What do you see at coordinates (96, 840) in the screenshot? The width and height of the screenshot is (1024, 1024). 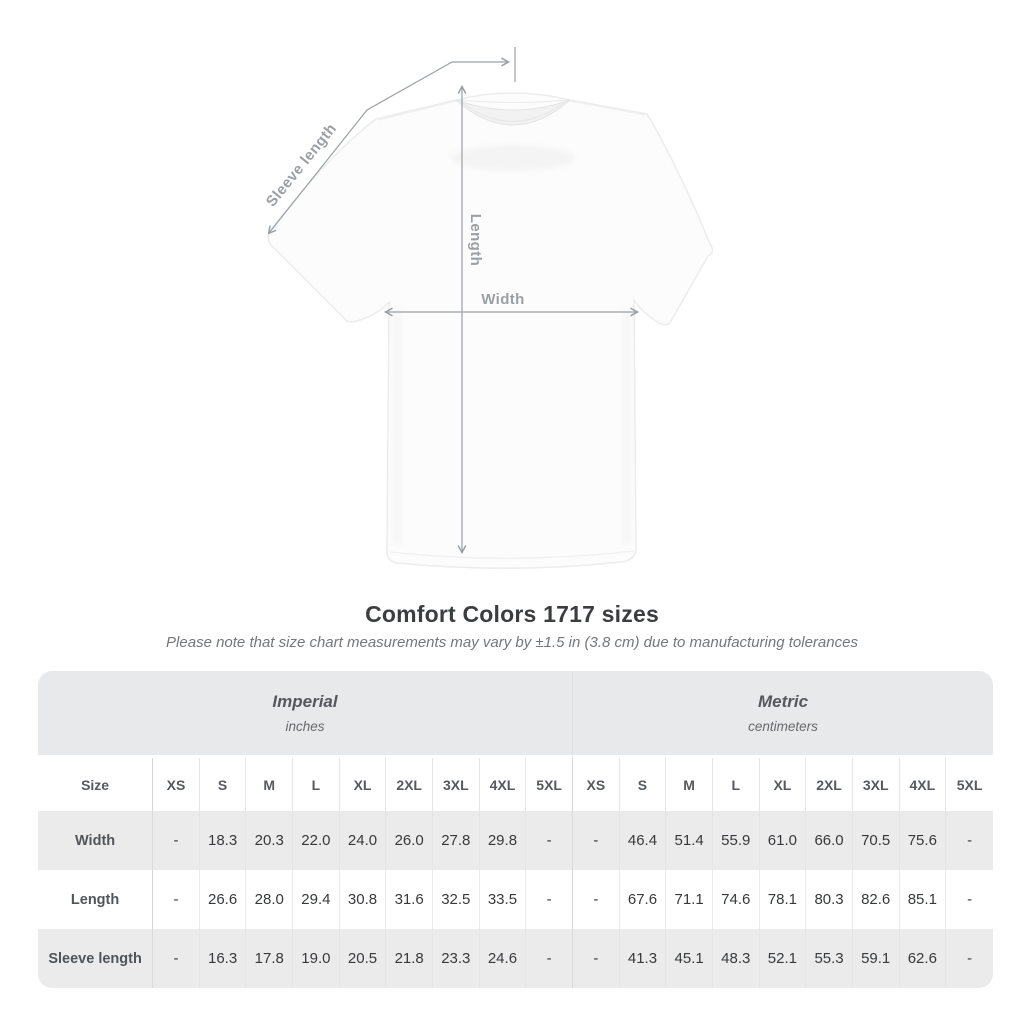 I see `row-label-width: Width` at bounding box center [96, 840].